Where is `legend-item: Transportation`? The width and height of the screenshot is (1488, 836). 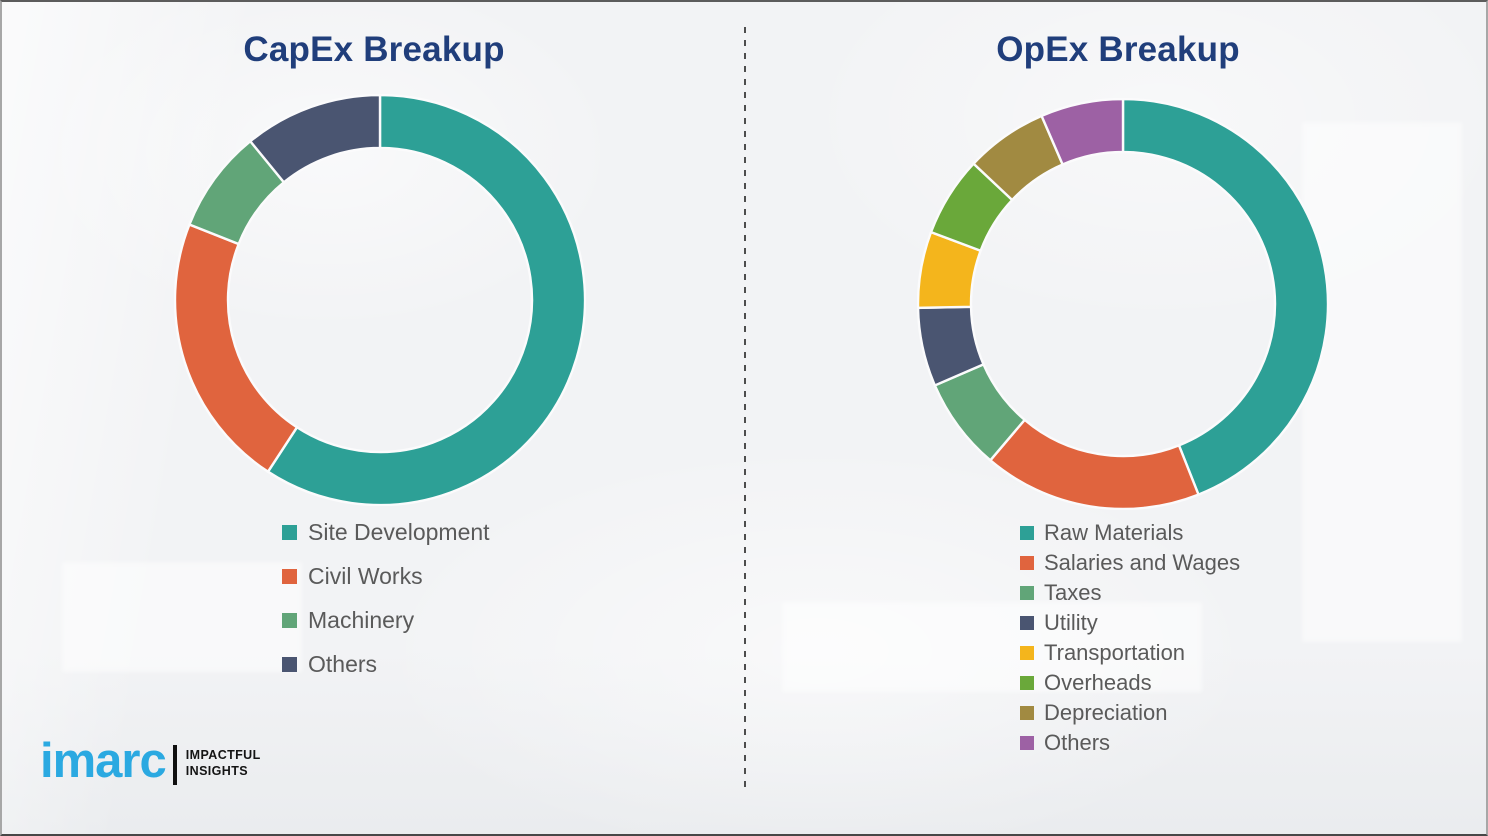
legend-item: Transportation is located at coordinates (1130, 653).